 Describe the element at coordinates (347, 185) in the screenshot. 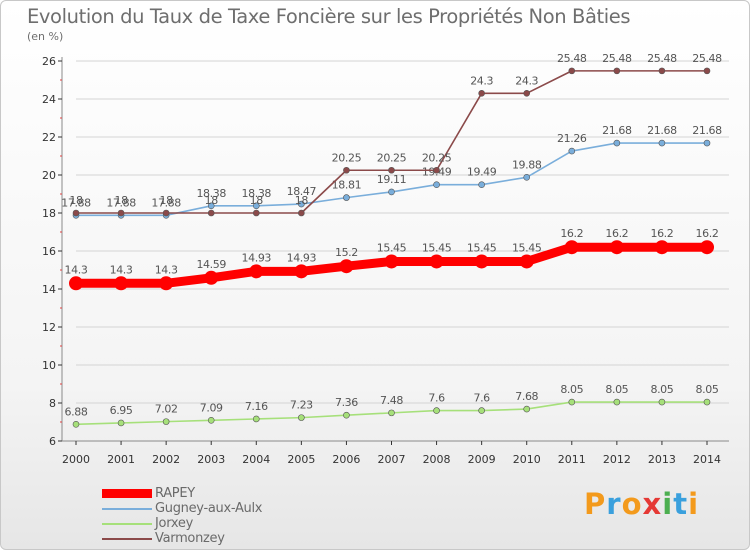

I see `data-label: 18.81` at that location.